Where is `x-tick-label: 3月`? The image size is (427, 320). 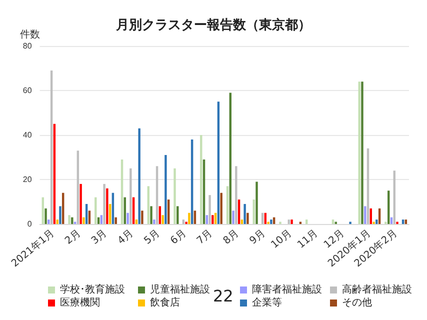
x-tick-label: 3月 is located at coordinates (100, 237).